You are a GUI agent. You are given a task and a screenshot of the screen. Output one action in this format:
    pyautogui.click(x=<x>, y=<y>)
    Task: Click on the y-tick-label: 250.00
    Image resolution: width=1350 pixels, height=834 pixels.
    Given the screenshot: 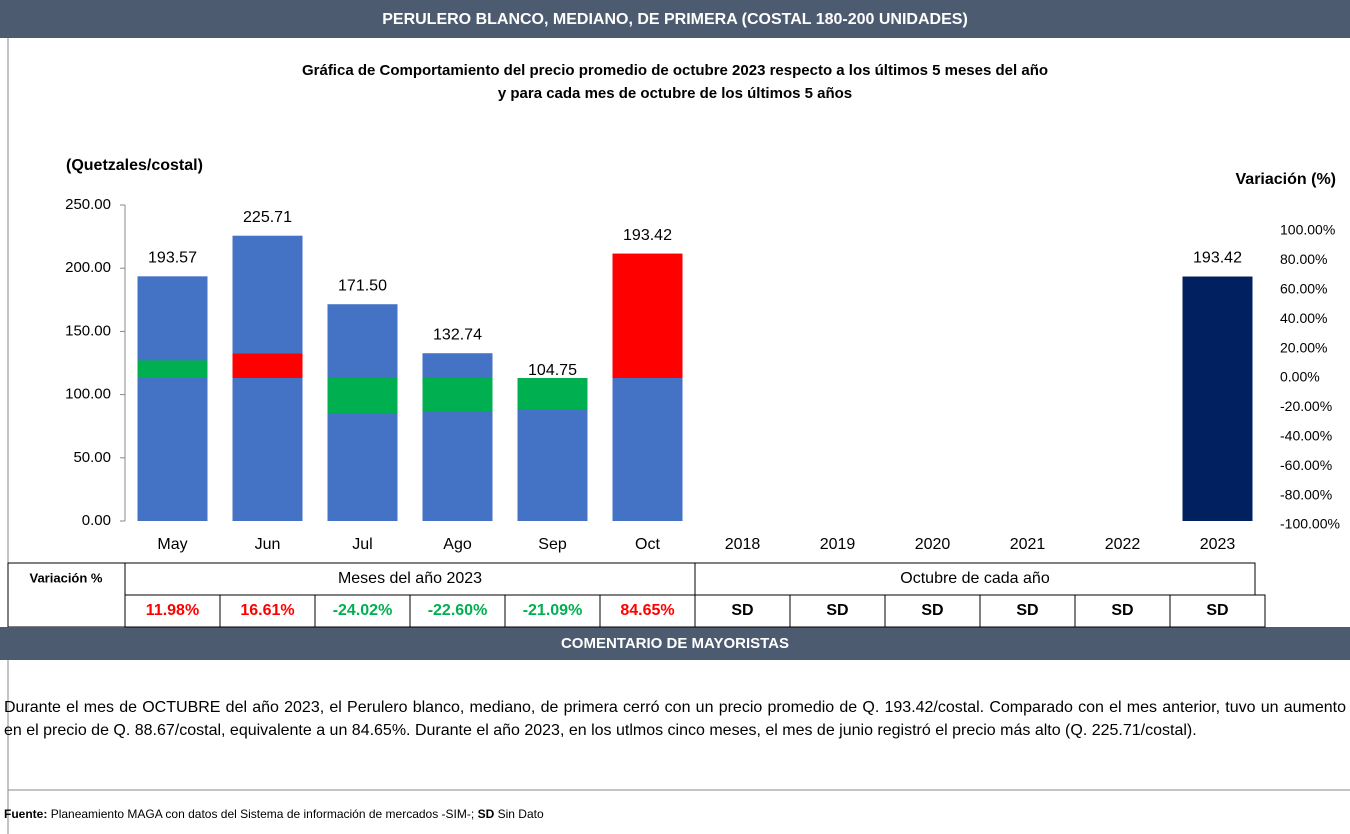 What is the action you would take?
    pyautogui.click(x=88, y=204)
    